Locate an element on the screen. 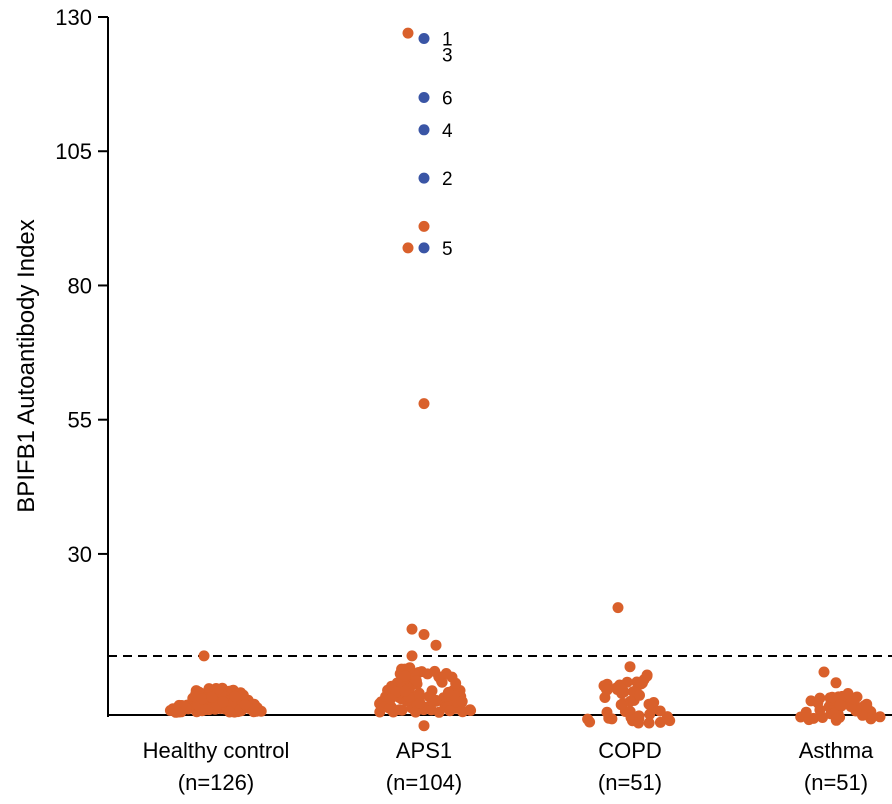 The height and width of the screenshot is (804, 892). point-label: 2 is located at coordinates (447, 179).